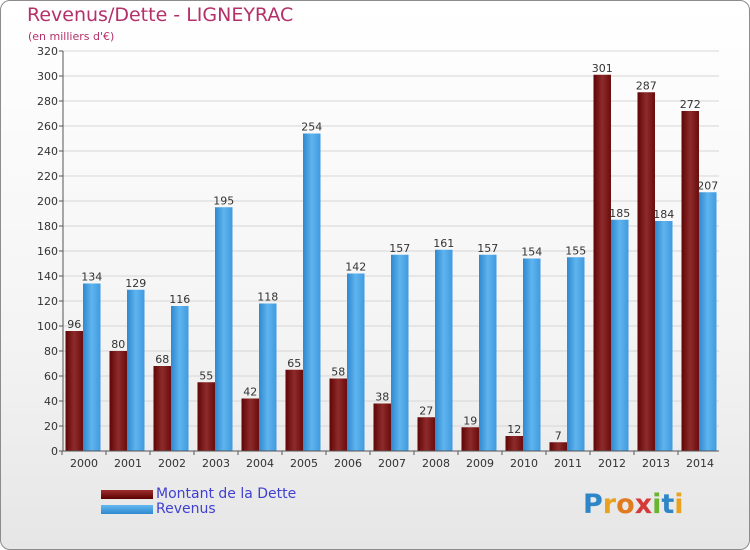  I want to click on y-tick-label: 200, so click(47, 201).